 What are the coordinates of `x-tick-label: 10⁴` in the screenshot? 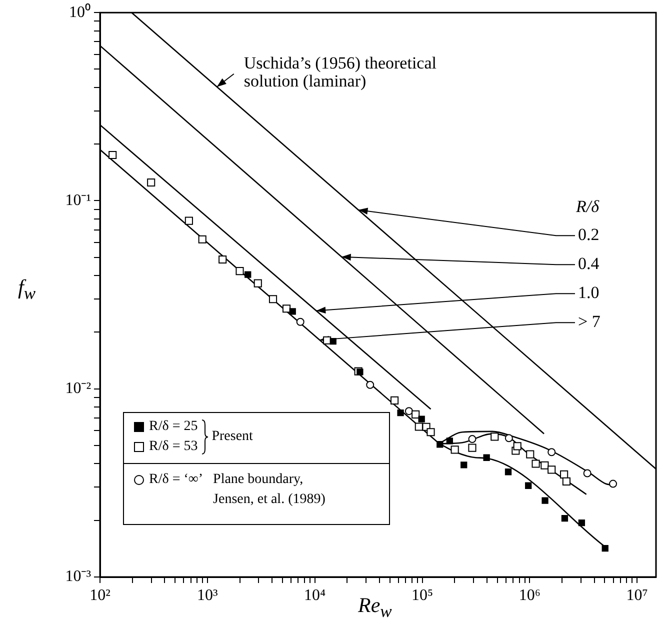 It's located at (315, 595).